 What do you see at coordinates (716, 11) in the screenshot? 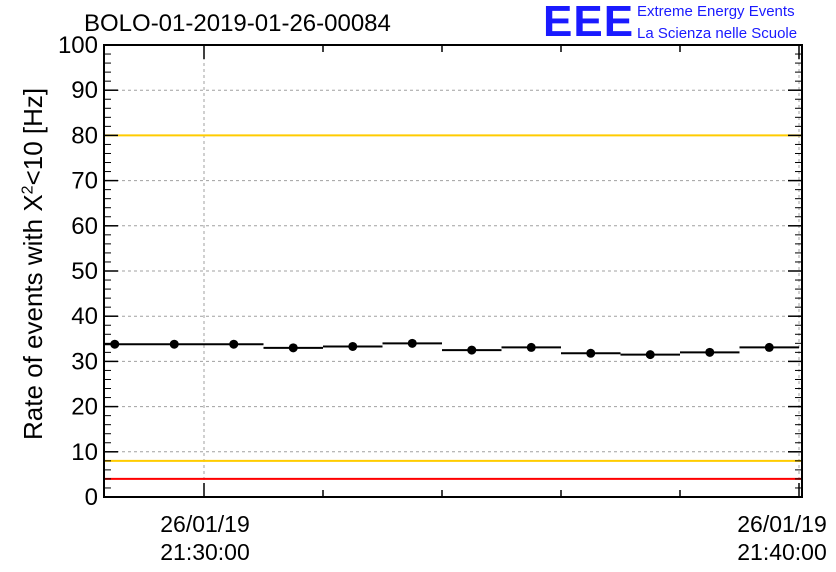
I see `logo-line-1: Extreme Energy Events` at bounding box center [716, 11].